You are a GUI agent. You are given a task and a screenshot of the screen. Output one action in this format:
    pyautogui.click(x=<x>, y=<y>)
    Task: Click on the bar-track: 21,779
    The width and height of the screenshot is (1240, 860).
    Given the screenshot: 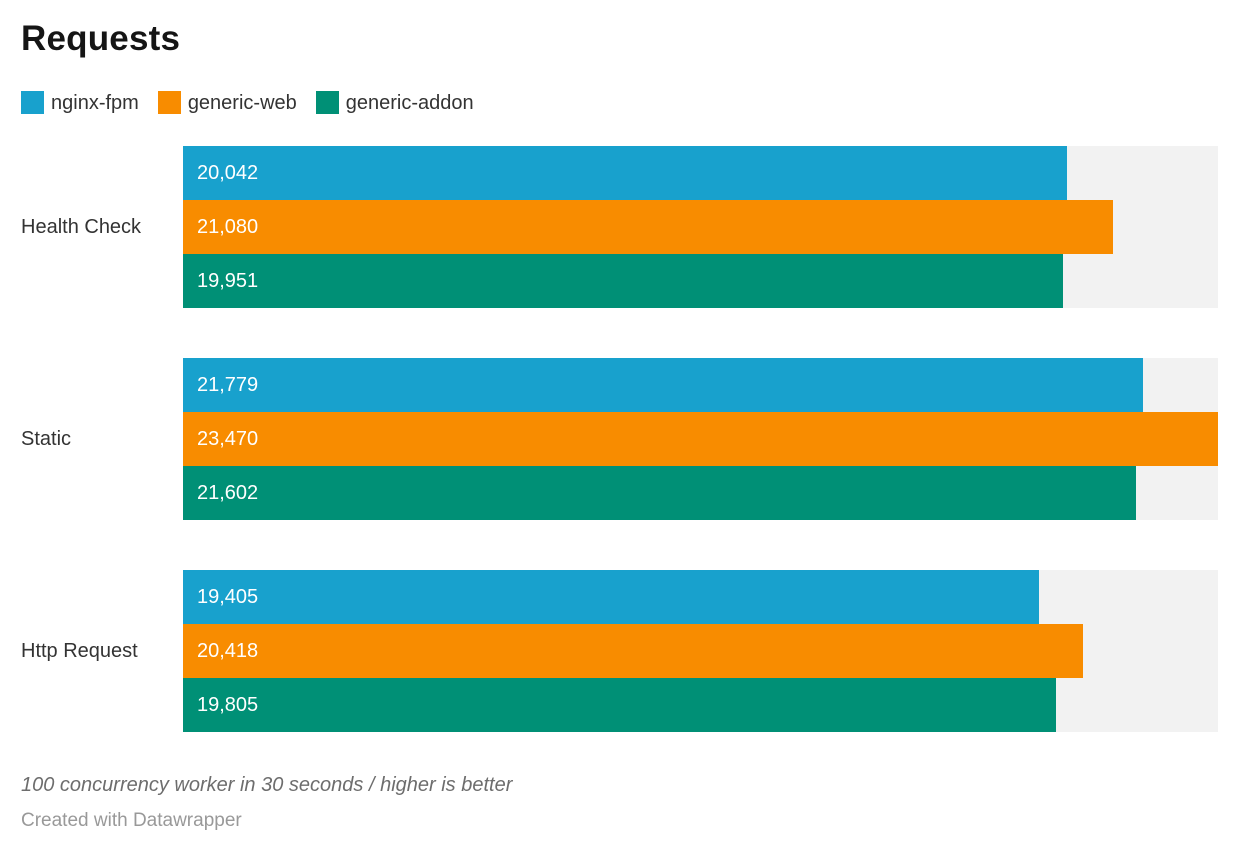 What is the action you would take?
    pyautogui.click(x=700, y=385)
    